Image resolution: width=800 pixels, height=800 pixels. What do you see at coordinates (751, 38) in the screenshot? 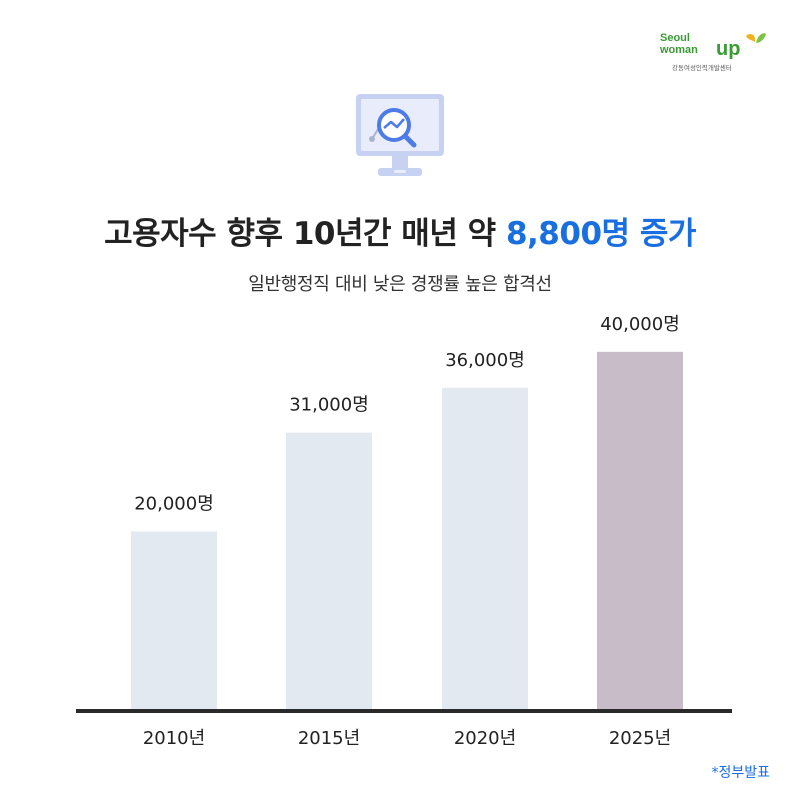
I see `logo-leaf-yellow-icon` at bounding box center [751, 38].